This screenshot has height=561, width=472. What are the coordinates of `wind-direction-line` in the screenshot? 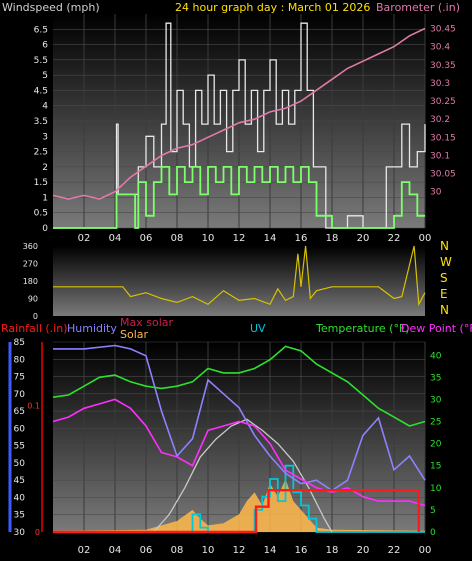 It's located at (239, 276).